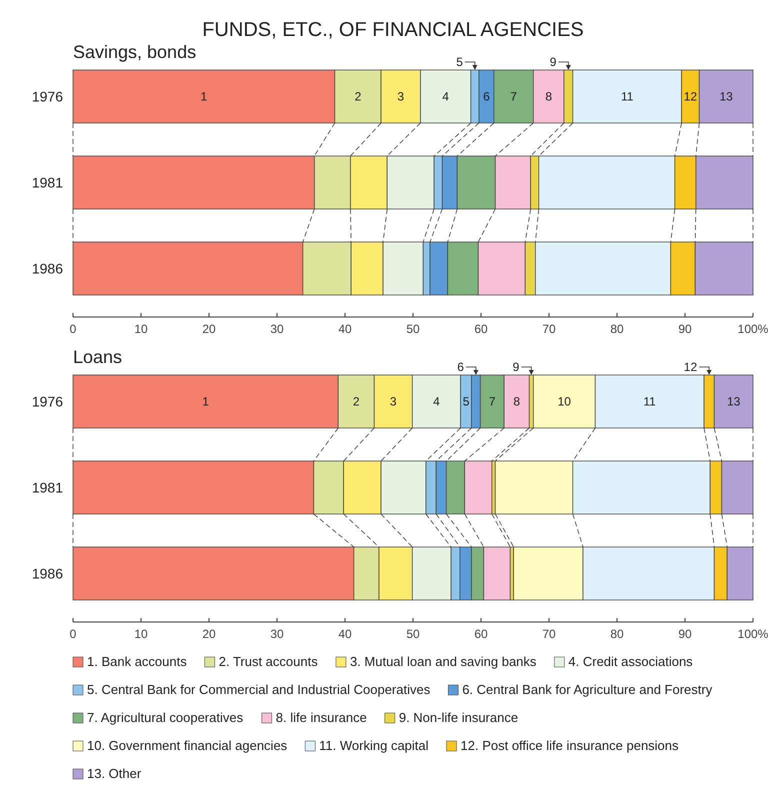 The image size is (770, 804). What do you see at coordinates (187, 745) in the screenshot?
I see `legend-label: 10. Government financial agencies` at bounding box center [187, 745].